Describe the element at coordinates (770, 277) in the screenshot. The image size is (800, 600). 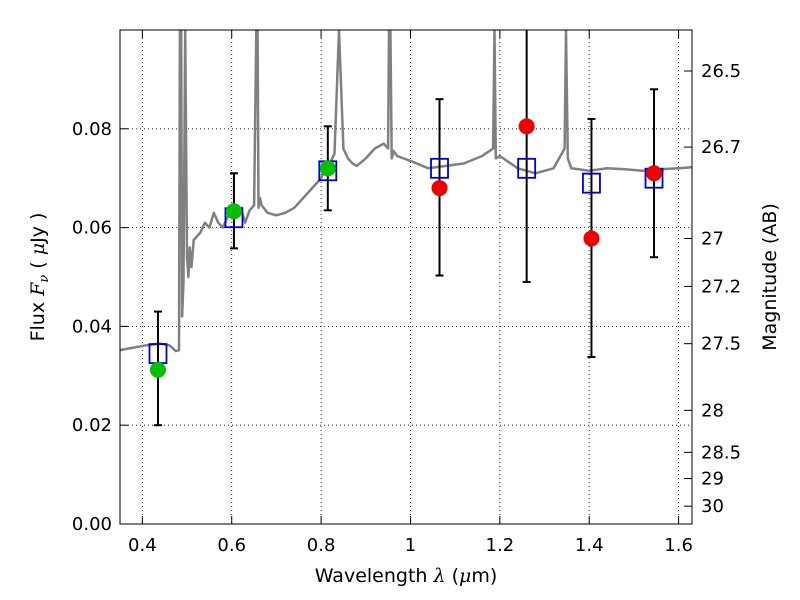
I see `y2-axis-label: Magnitude (AB)` at that location.